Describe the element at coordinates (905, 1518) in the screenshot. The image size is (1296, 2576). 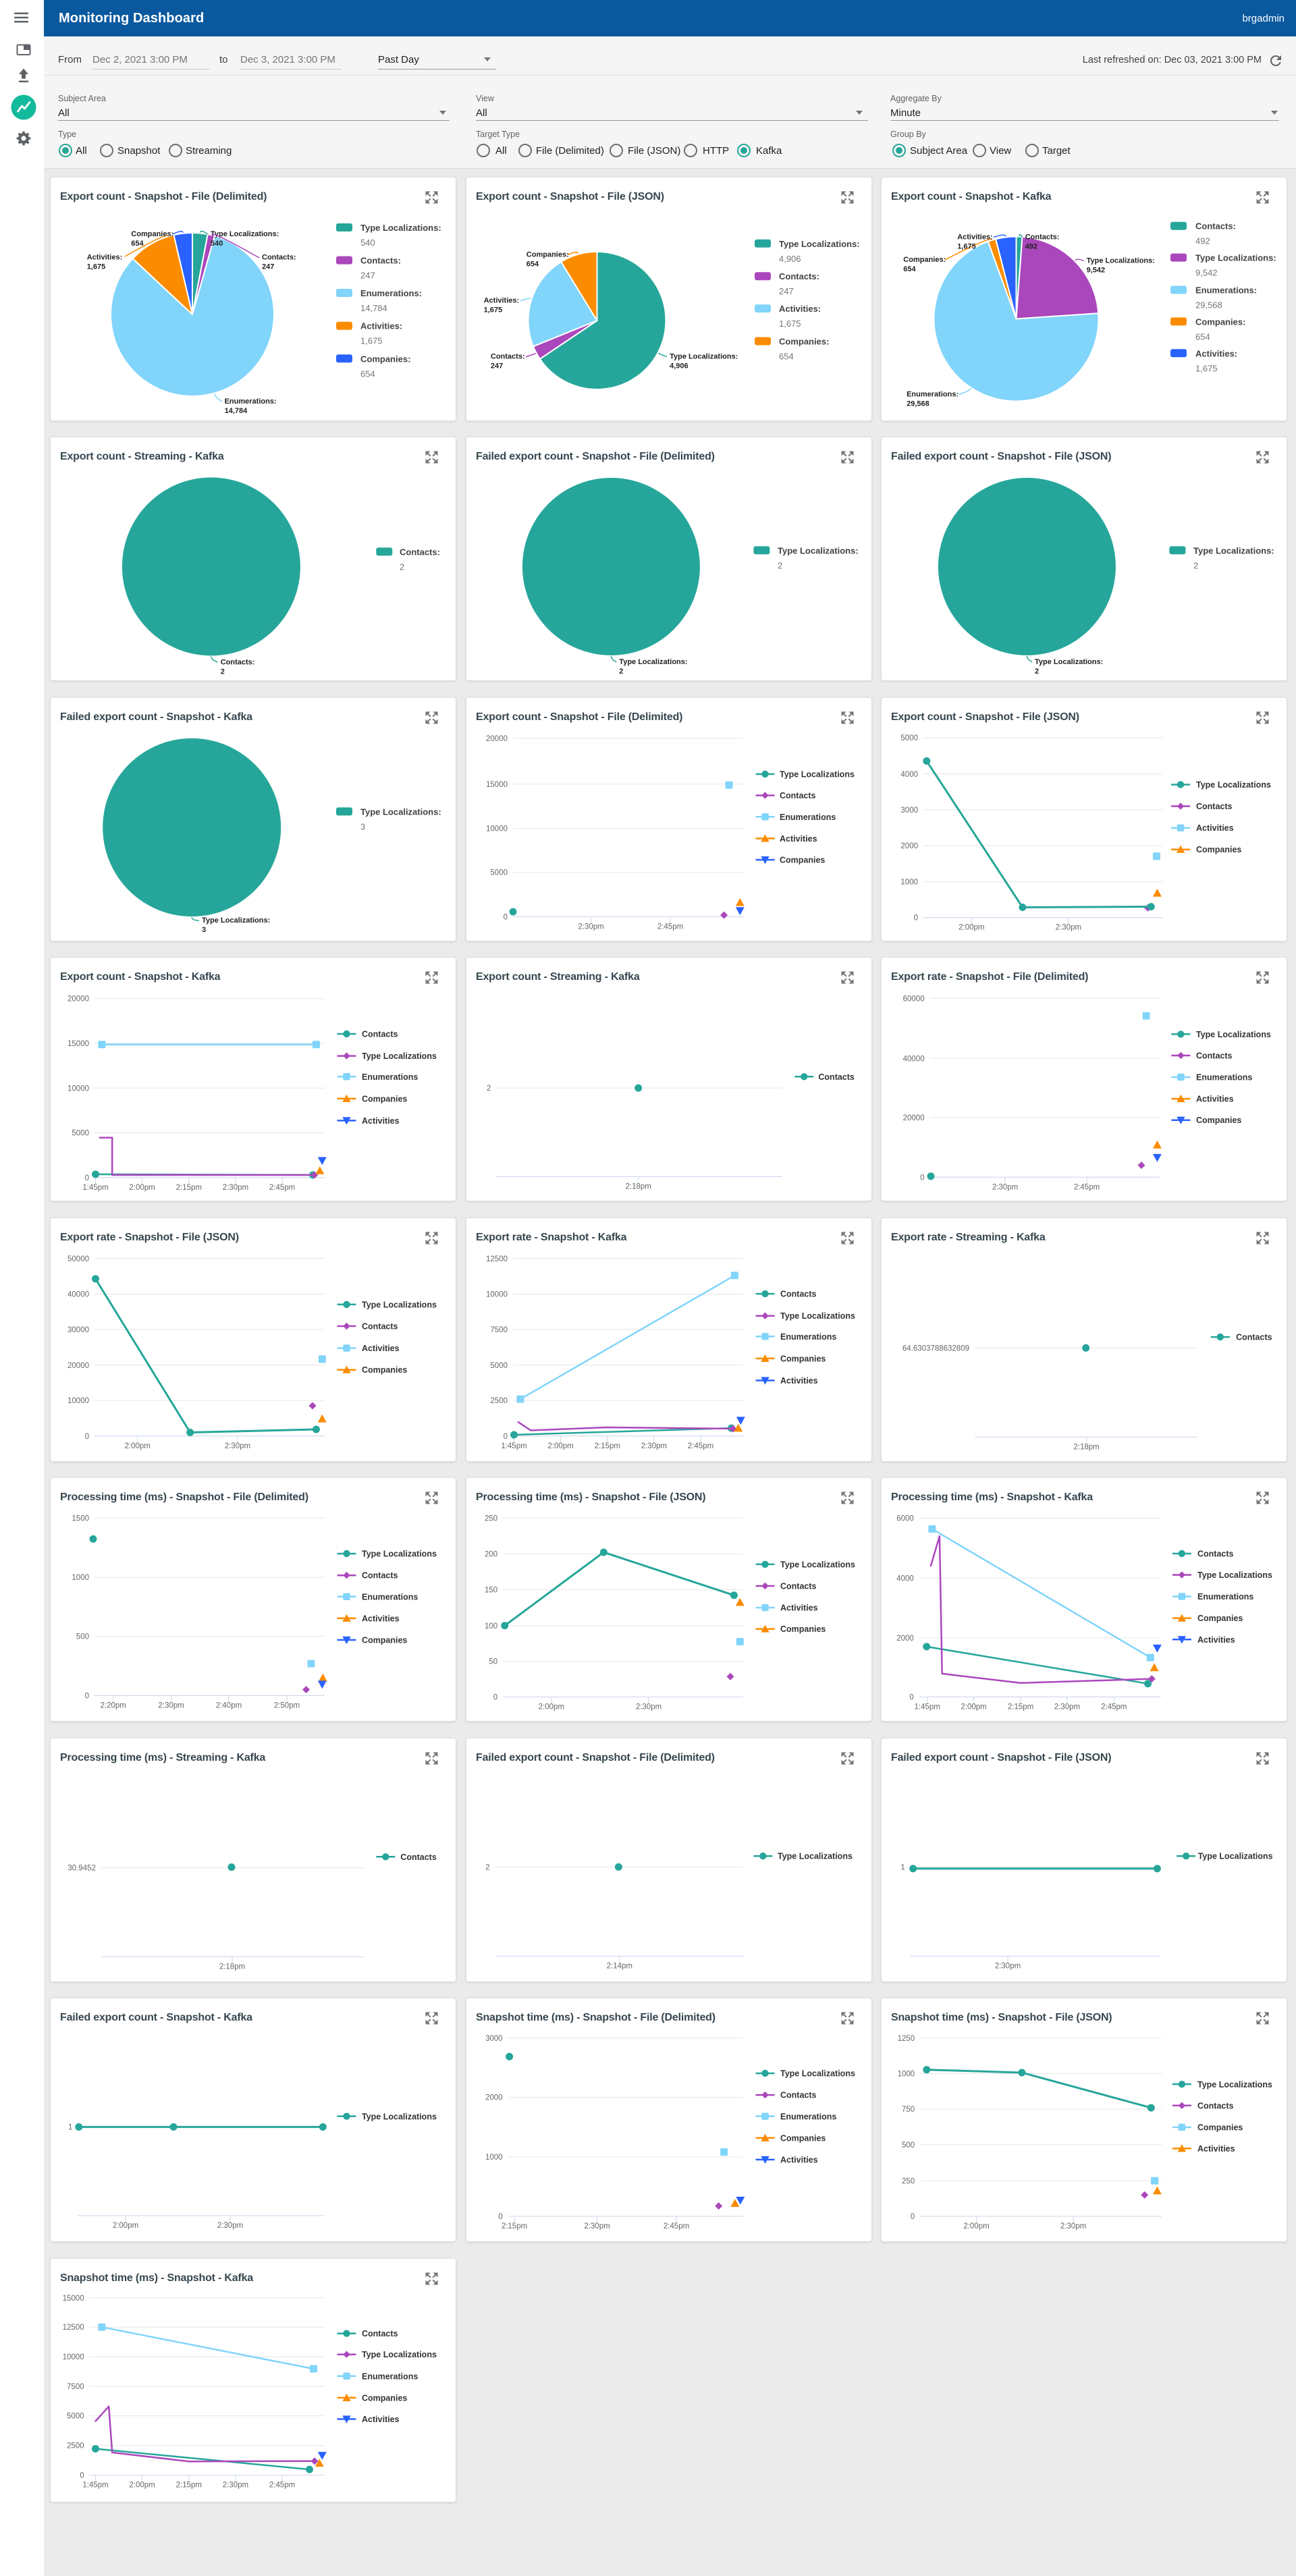
I see `svg-text: 6000` at that location.